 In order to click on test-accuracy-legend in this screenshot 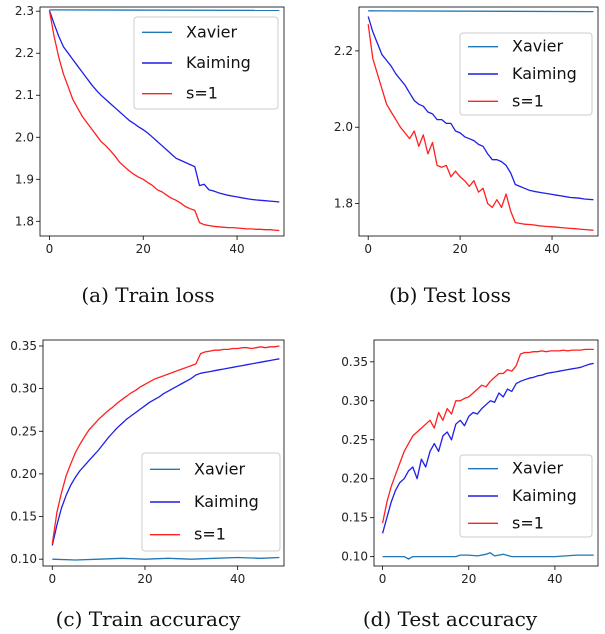, I will do `click(526, 496)`.